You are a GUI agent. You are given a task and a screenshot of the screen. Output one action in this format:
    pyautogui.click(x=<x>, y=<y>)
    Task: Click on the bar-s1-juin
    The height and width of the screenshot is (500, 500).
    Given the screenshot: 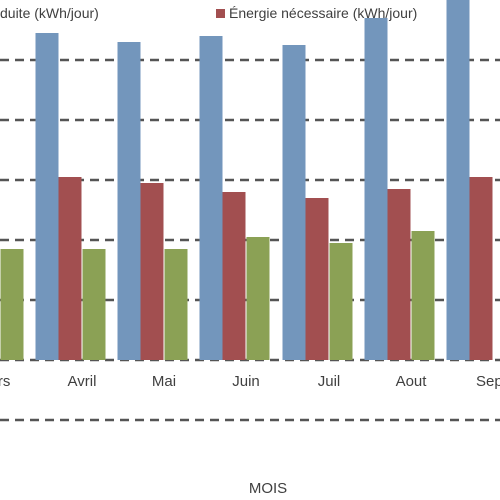 What is the action you would take?
    pyautogui.click(x=234, y=276)
    